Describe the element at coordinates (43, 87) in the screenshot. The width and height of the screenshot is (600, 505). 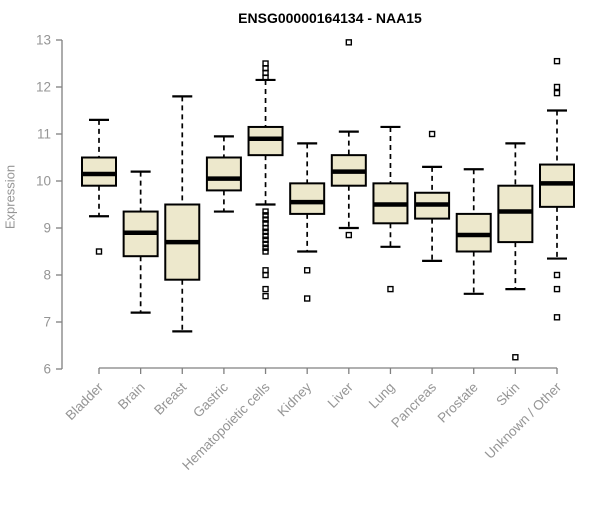
I see `y-tick-label: 12` at that location.